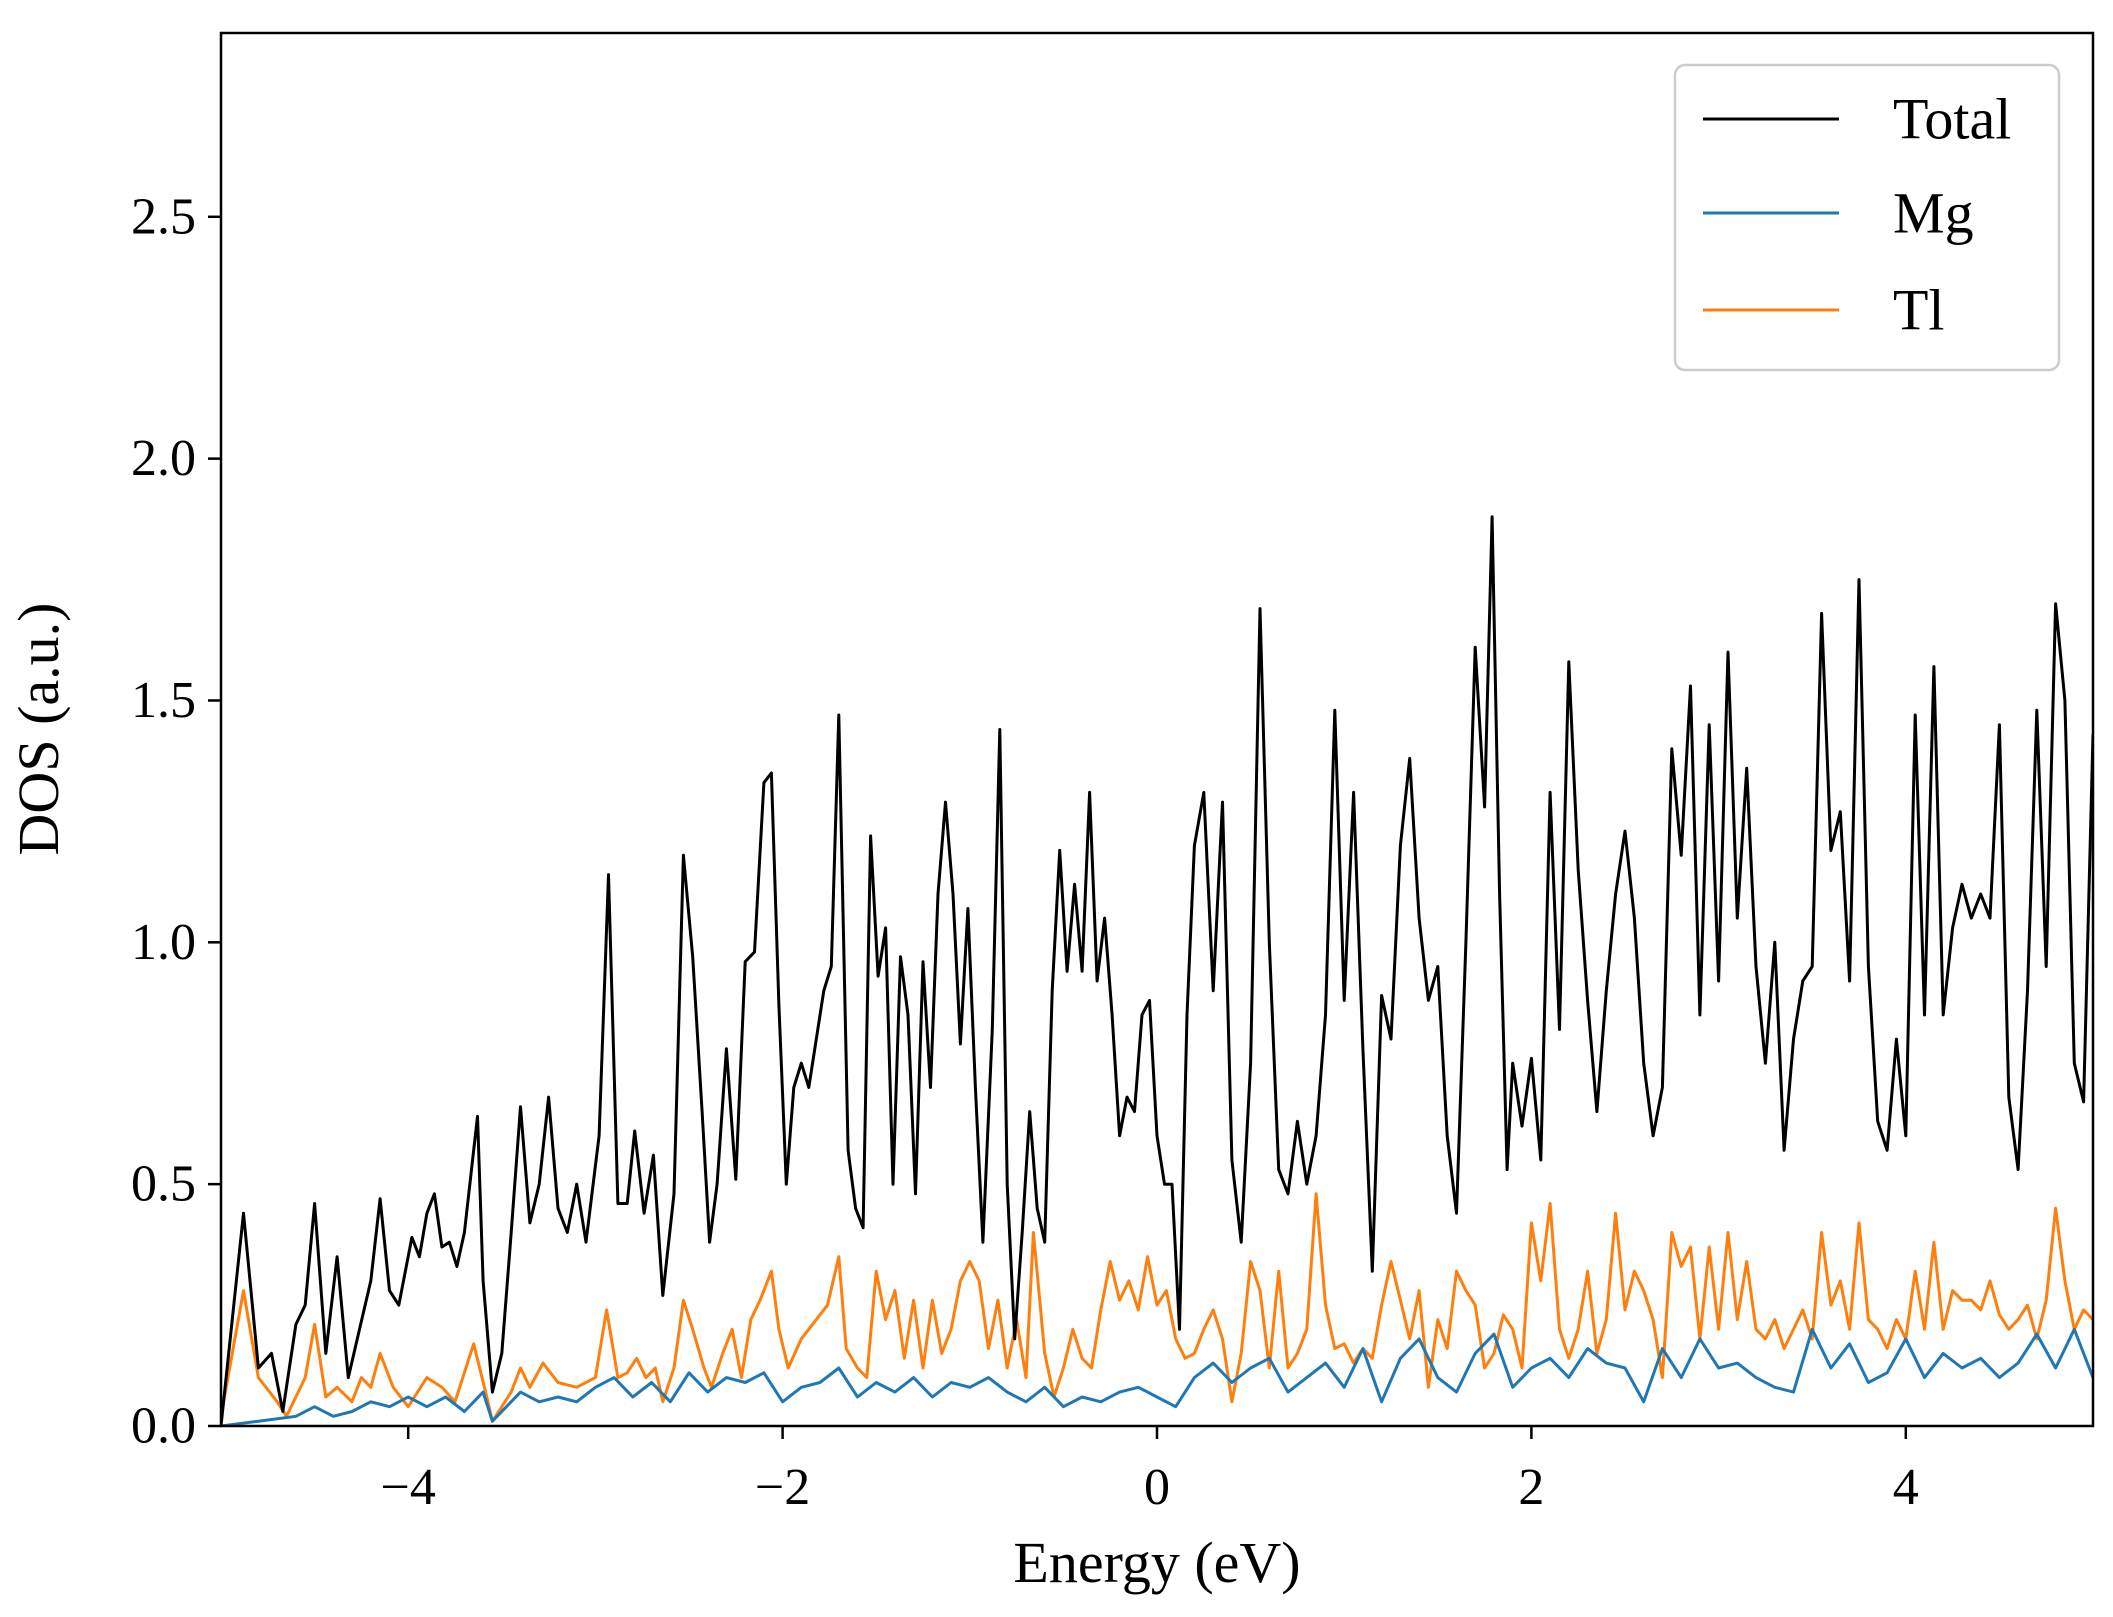 This screenshot has width=2113, height=1617. I want to click on y-tick: 1.0, so click(176, 942).